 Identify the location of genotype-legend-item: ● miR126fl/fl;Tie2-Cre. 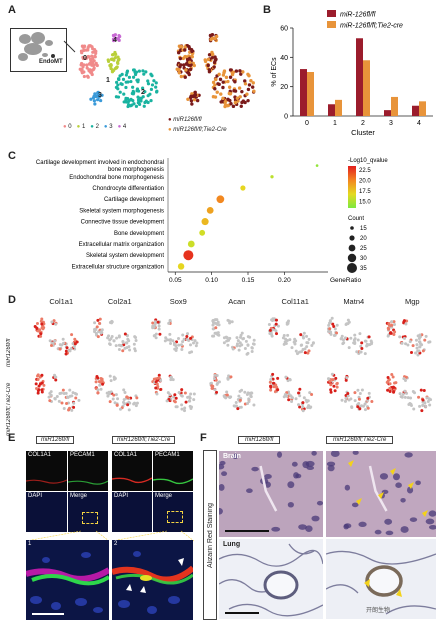
(197, 130).